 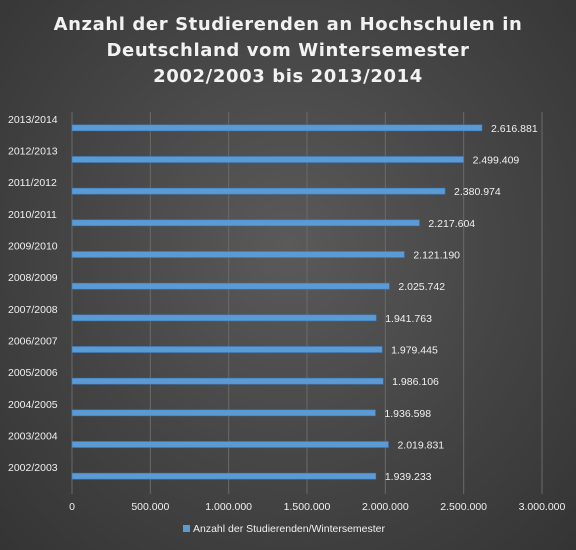 I want to click on data-label: 2.025.742, so click(x=421, y=287).